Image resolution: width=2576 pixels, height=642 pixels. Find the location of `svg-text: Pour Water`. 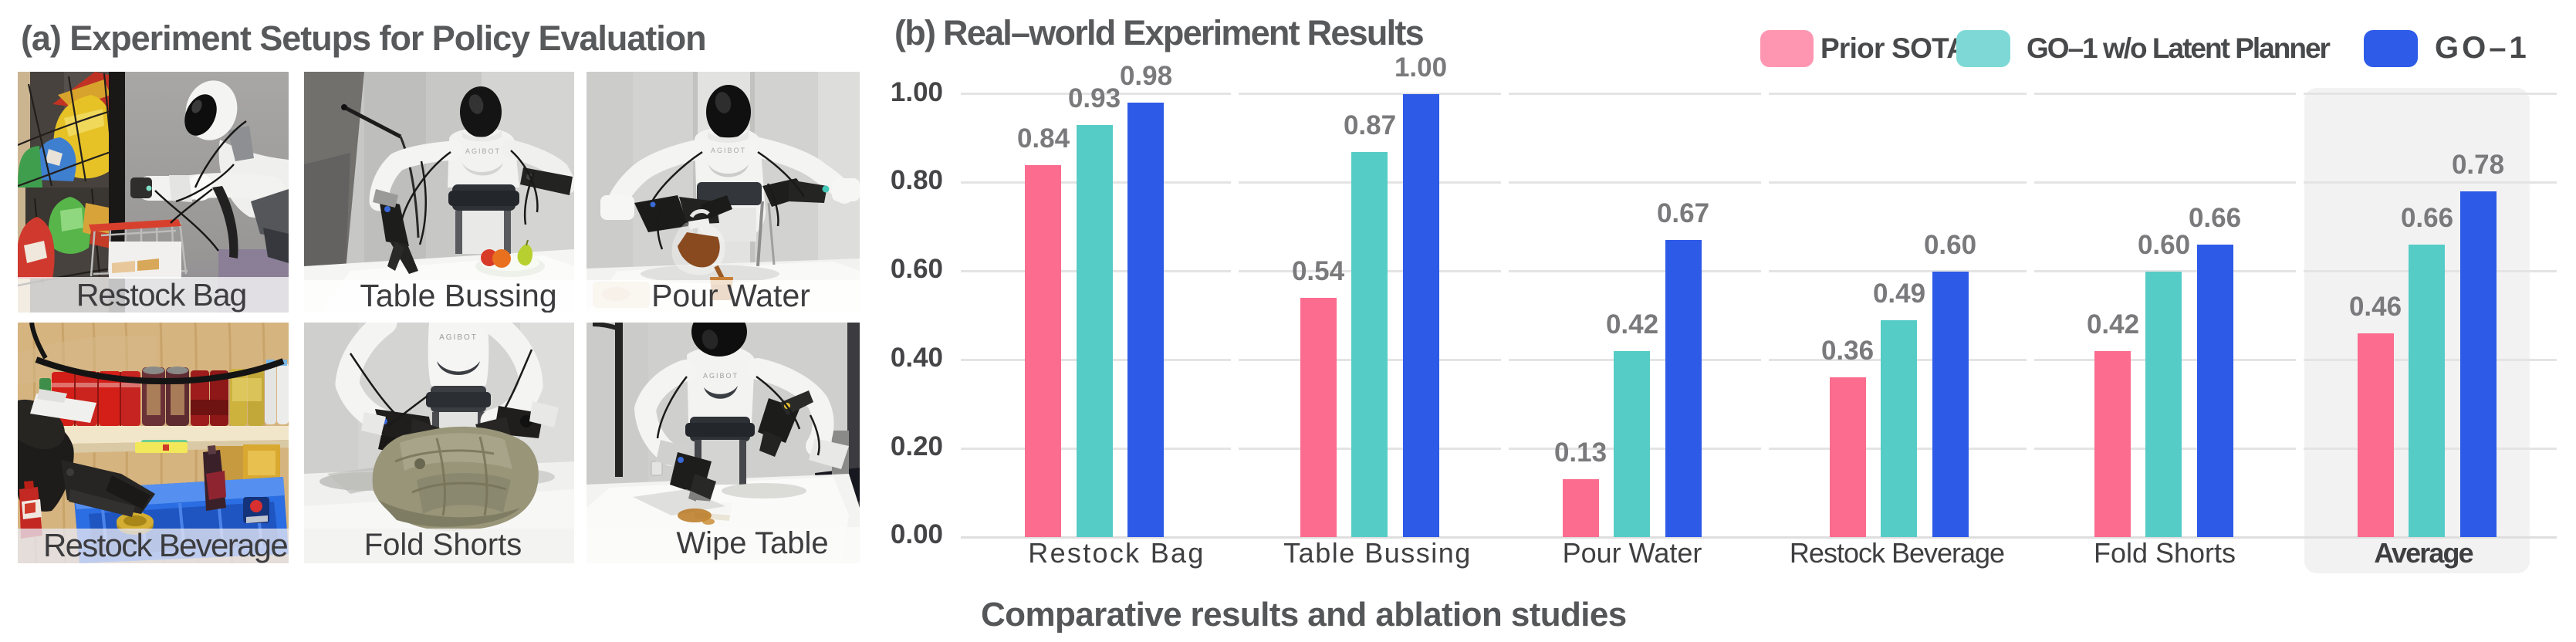

svg-text: Pour Water is located at coordinates (730, 295).